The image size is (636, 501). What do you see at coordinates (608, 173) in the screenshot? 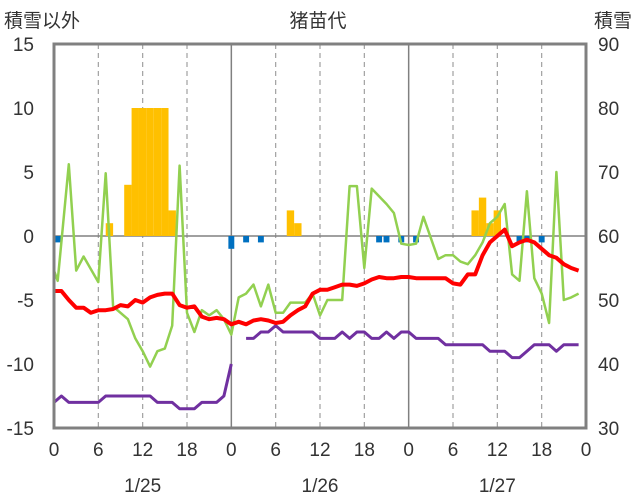
I see `right-tick-label: 70` at bounding box center [608, 173].